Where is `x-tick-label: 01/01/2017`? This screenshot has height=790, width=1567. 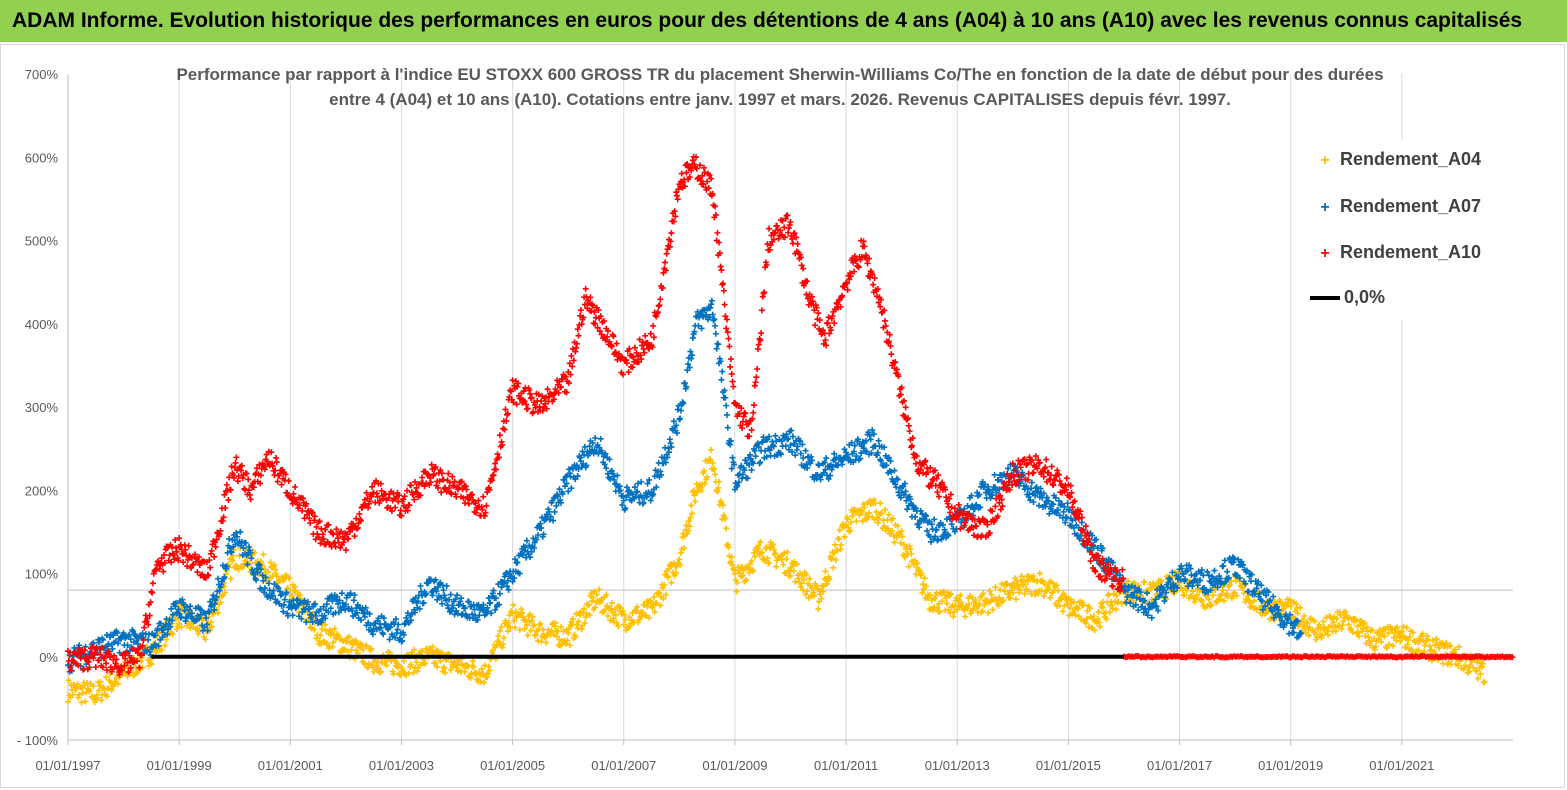 x-tick-label: 01/01/2017 is located at coordinates (1179, 765).